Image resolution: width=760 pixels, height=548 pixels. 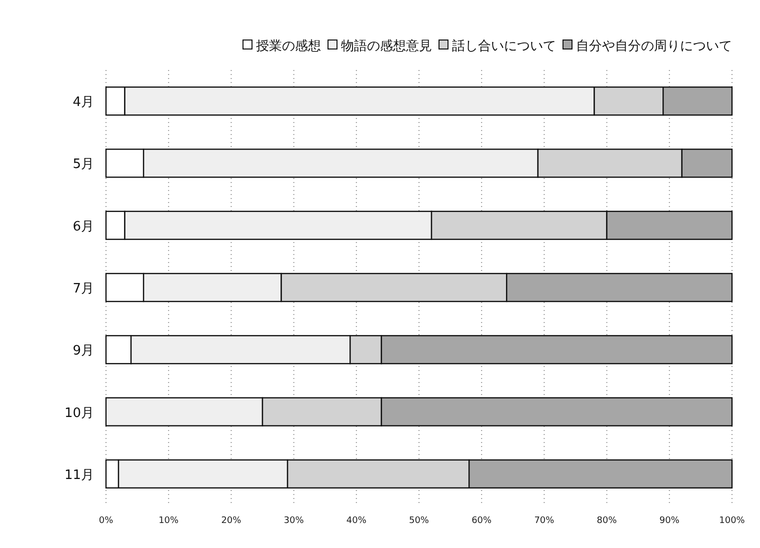 I want to click on legend-label: 授業の感想, so click(x=288, y=46).